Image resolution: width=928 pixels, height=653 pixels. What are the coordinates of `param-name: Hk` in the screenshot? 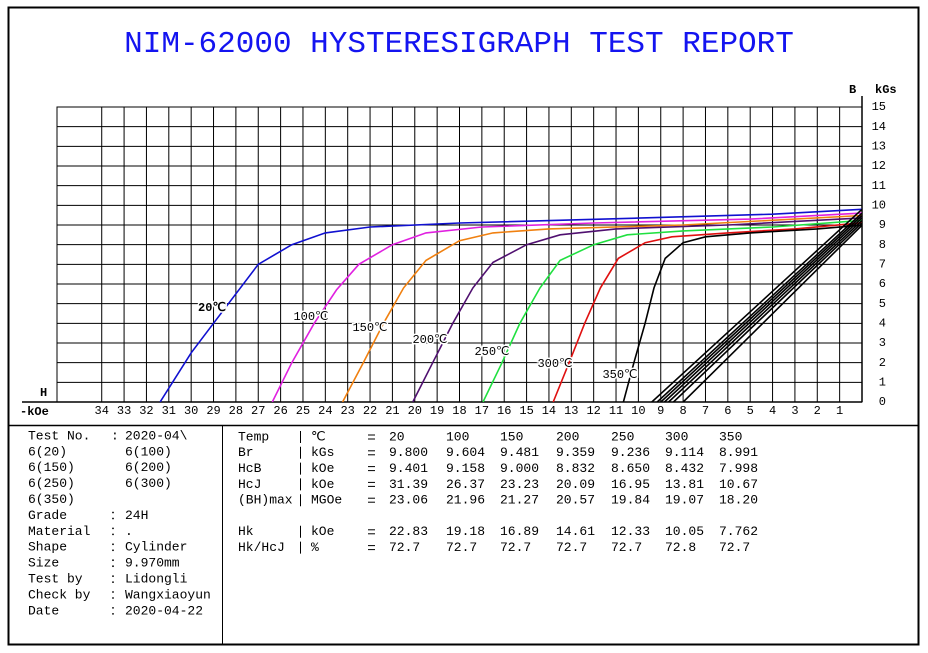 It's located at (246, 531).